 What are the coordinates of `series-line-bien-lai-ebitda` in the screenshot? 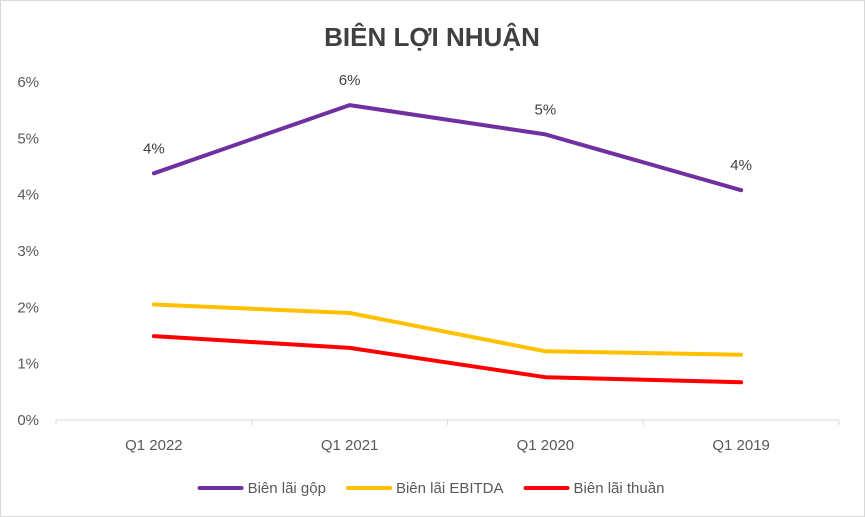 It's located at (447, 329).